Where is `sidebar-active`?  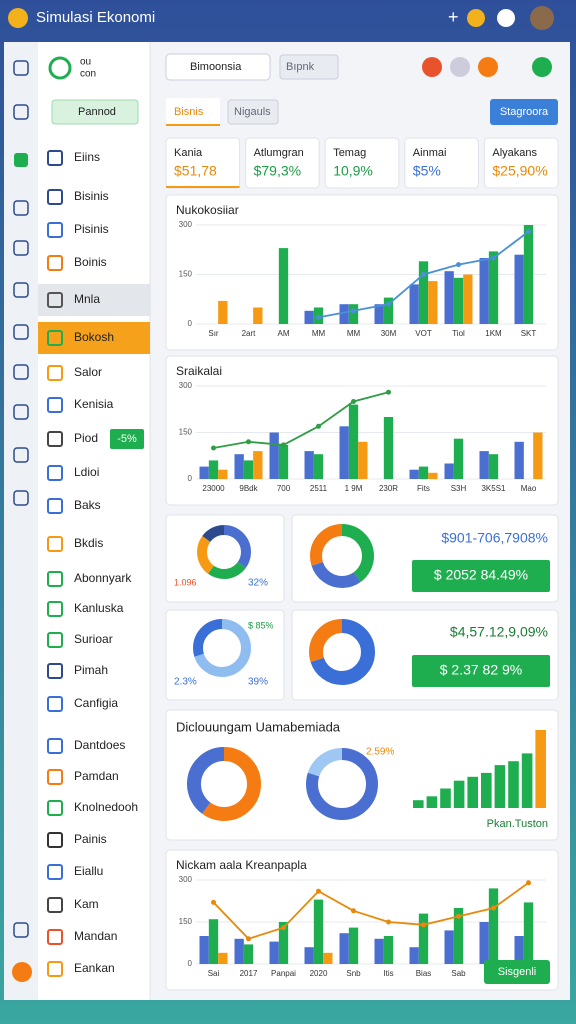
sidebar-active is located at coordinates (94, 338).